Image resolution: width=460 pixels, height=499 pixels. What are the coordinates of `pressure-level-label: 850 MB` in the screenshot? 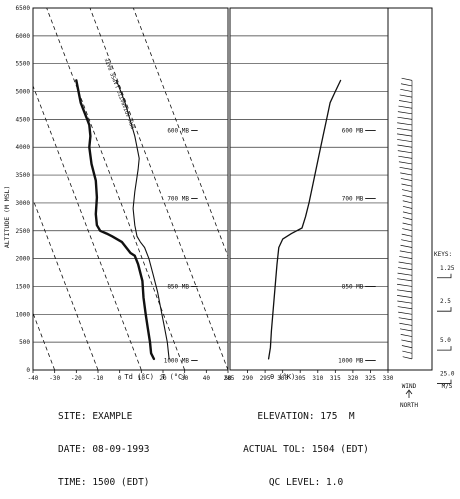 It's located at (353, 286).